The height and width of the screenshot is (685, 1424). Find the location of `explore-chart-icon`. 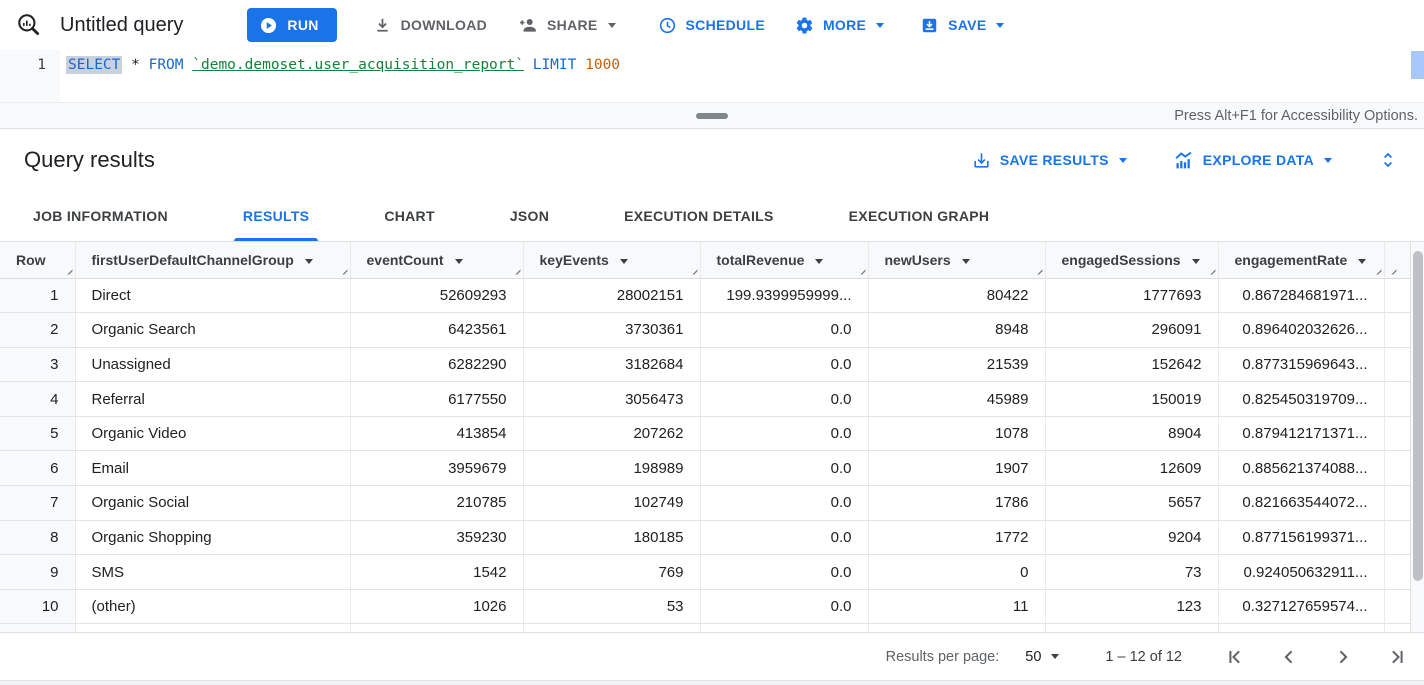

explore-chart-icon is located at coordinates (1183, 159).